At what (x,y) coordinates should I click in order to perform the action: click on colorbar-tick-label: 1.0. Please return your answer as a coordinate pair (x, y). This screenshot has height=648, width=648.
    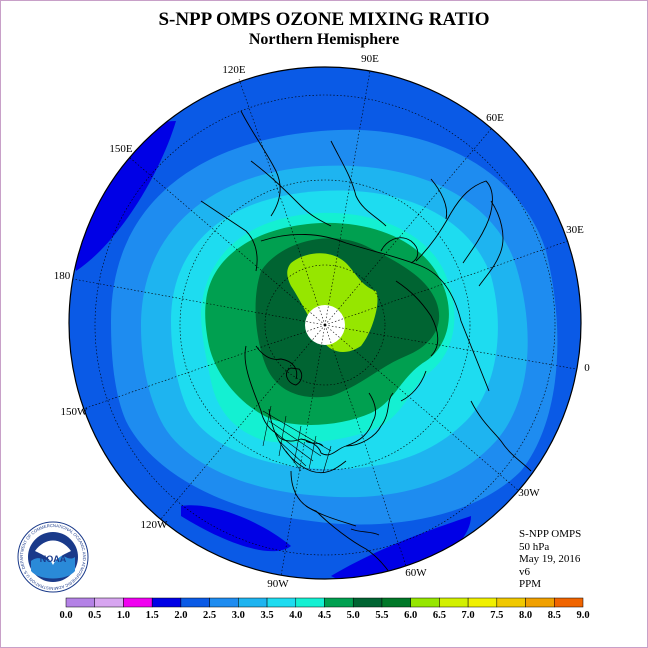
    Looking at the image, I should click on (123, 615).